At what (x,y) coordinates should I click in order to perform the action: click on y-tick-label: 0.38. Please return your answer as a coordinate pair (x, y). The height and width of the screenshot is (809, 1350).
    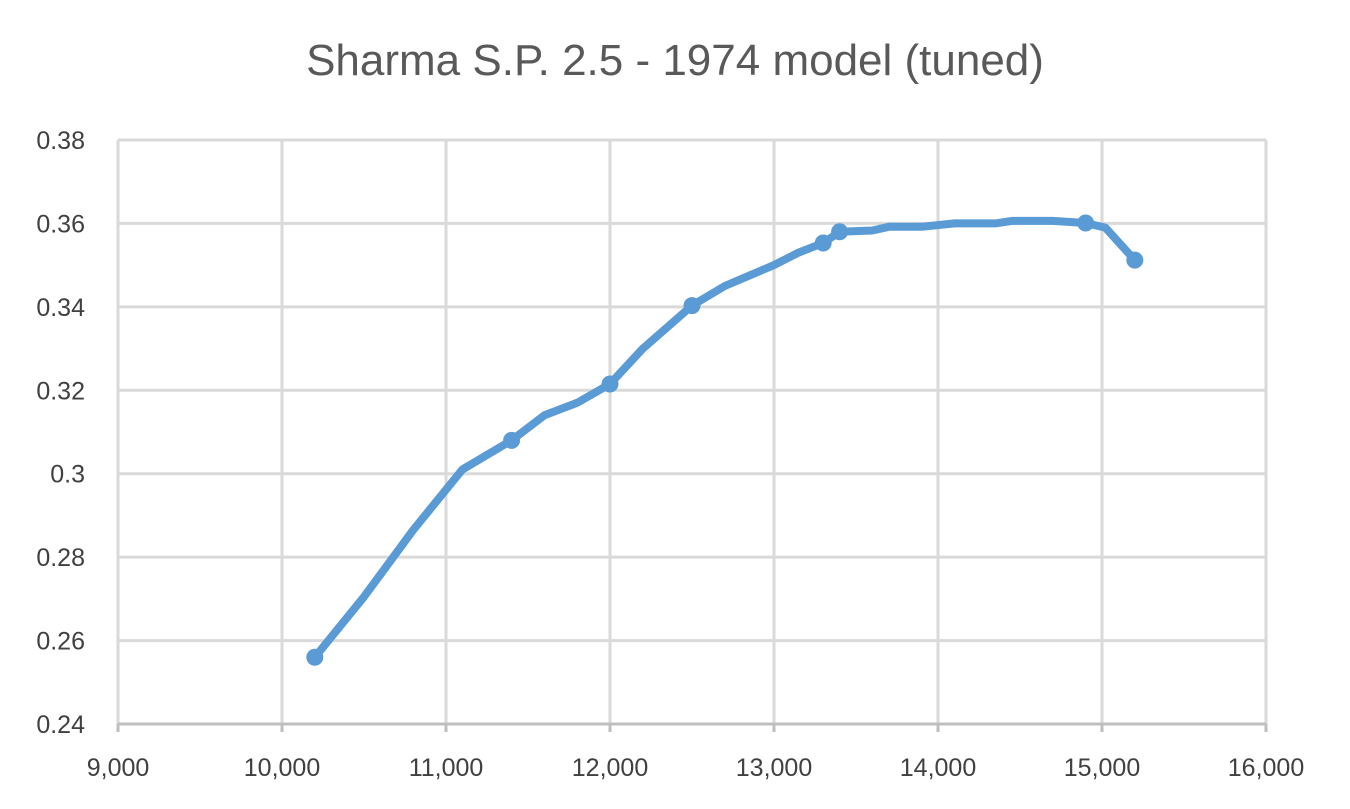
    Looking at the image, I should click on (60, 141).